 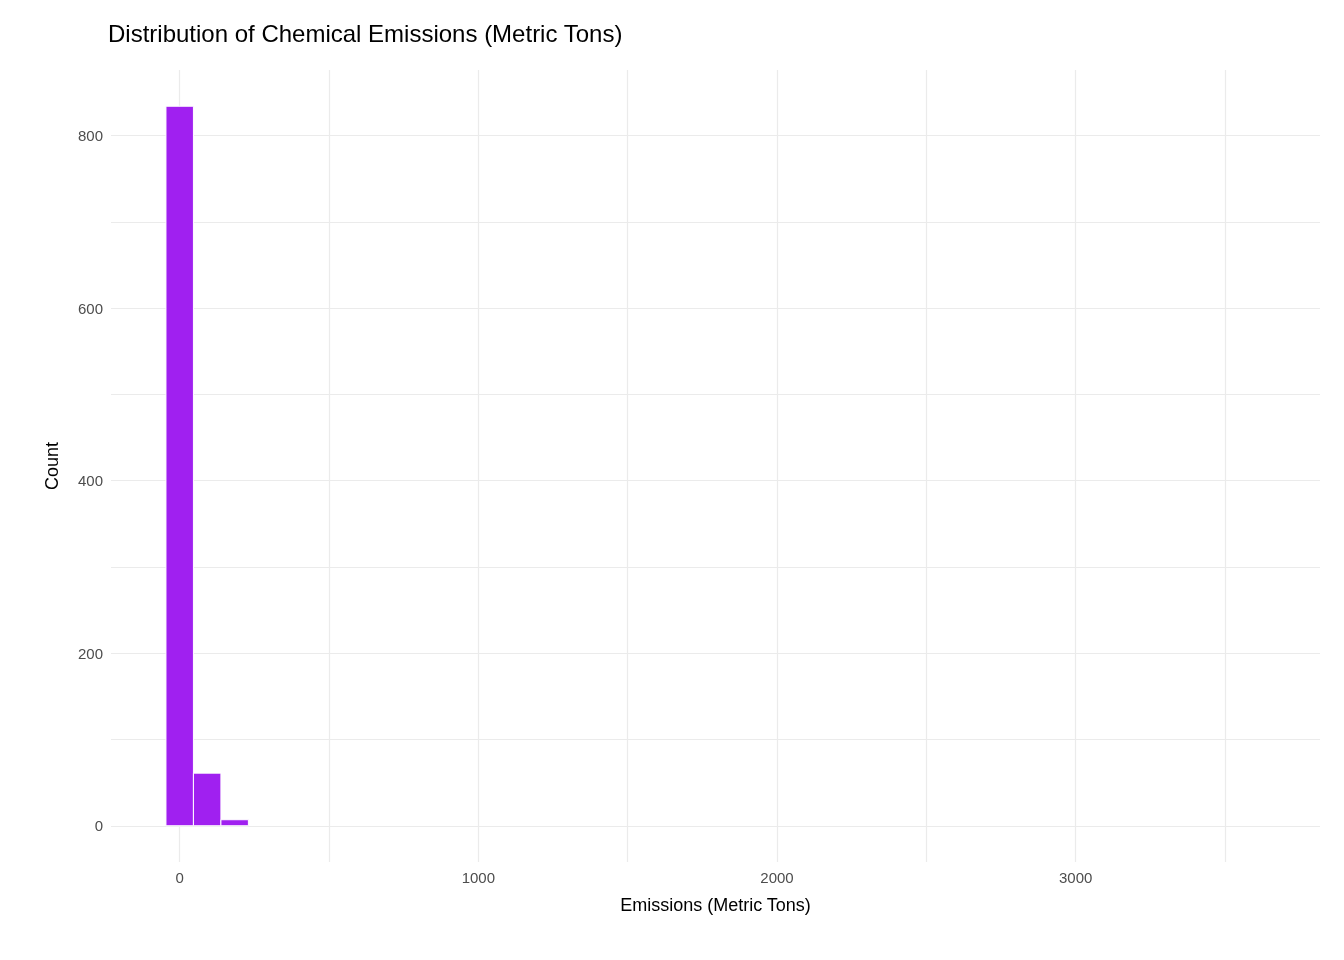 What do you see at coordinates (90, 653) in the screenshot?
I see `y-tick-label: 200` at bounding box center [90, 653].